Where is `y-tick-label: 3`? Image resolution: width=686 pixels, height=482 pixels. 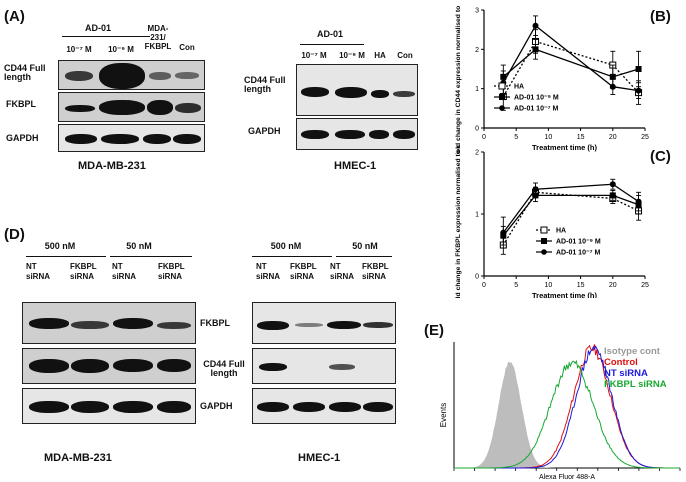 y-tick-label: 3 is located at coordinates (477, 11).